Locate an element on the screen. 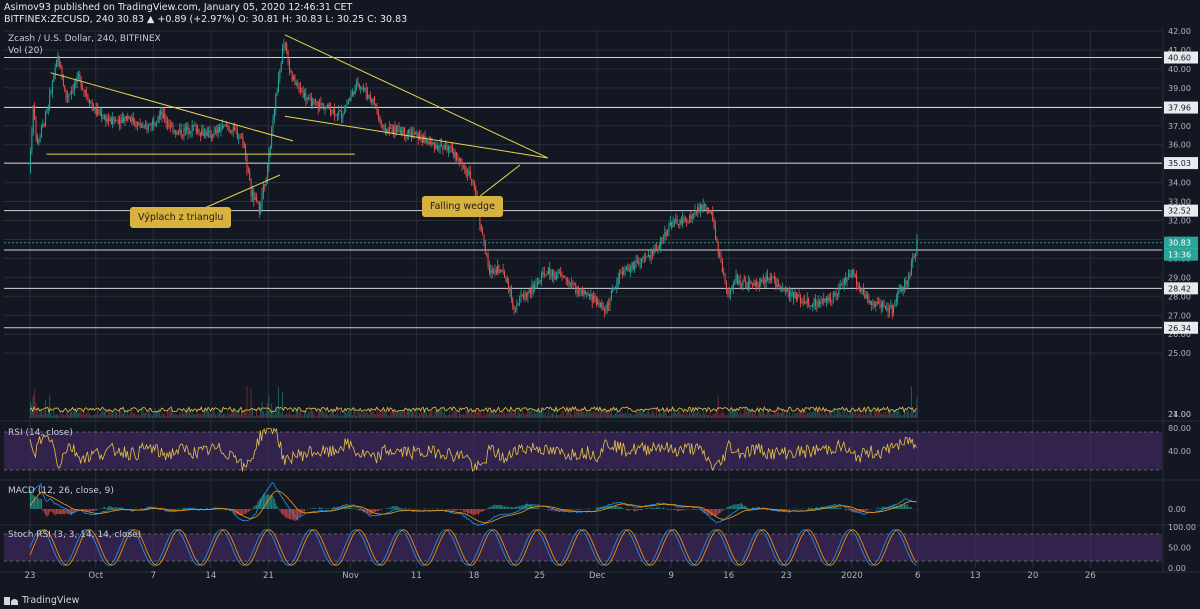 This screenshot has height=609, width=1200. rsi-tick-label: 40.00 is located at coordinates (1179, 451).